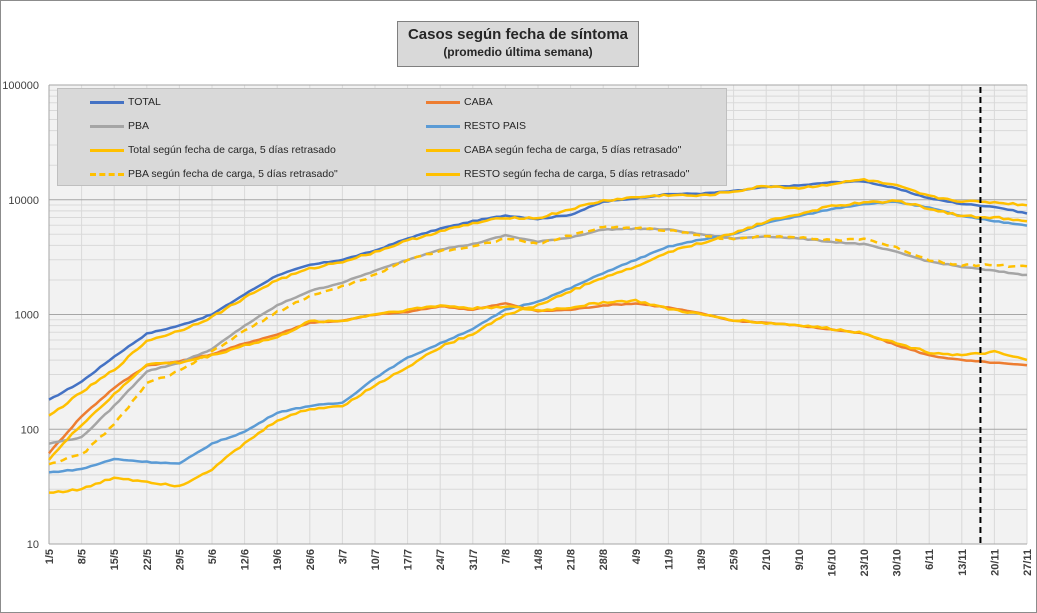  Describe the element at coordinates (637, 556) in the screenshot. I see `x-tick-label: 4/9` at that location.